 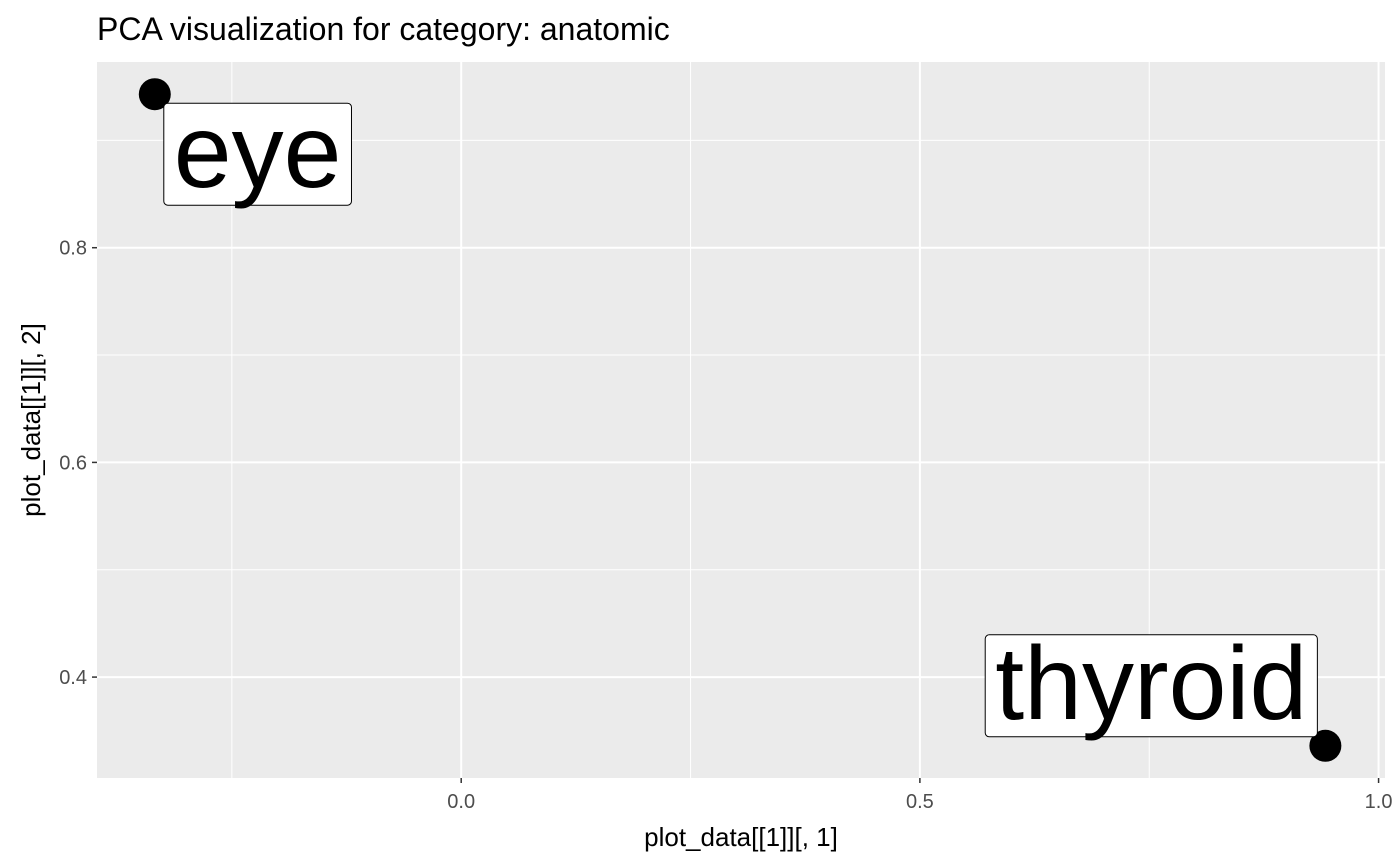 I want to click on x-tick-label: 0.0, so click(x=461, y=802).